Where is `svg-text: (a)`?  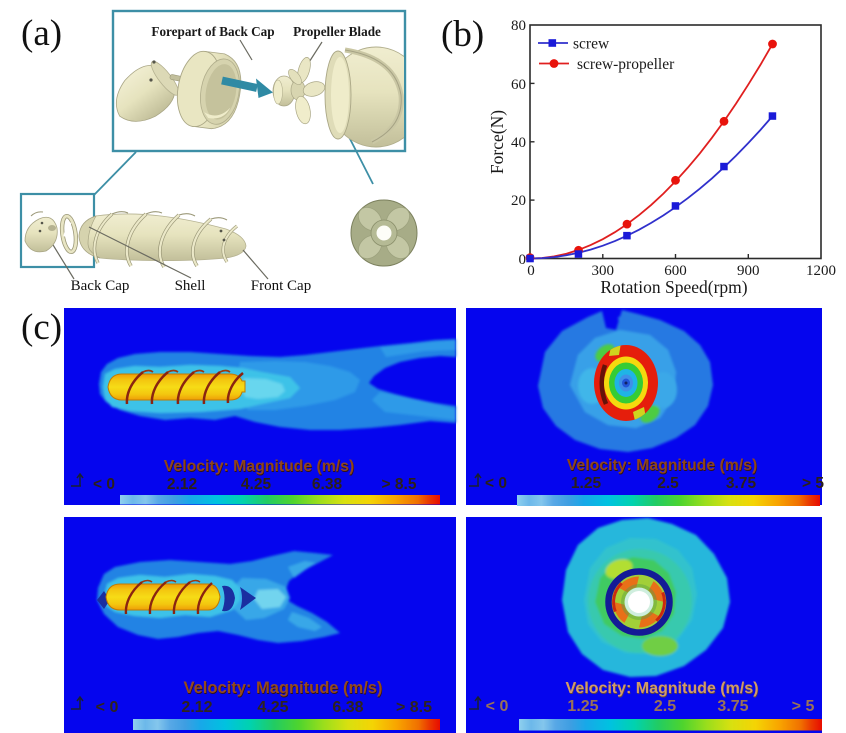 svg-text: (a) is located at coordinates (41, 33).